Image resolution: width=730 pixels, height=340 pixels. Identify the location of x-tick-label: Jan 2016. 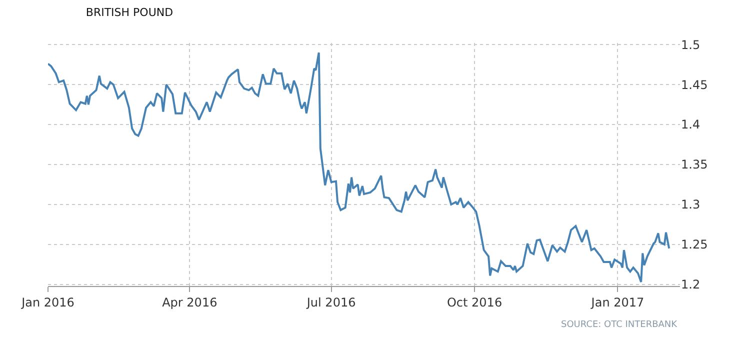
(47, 302).